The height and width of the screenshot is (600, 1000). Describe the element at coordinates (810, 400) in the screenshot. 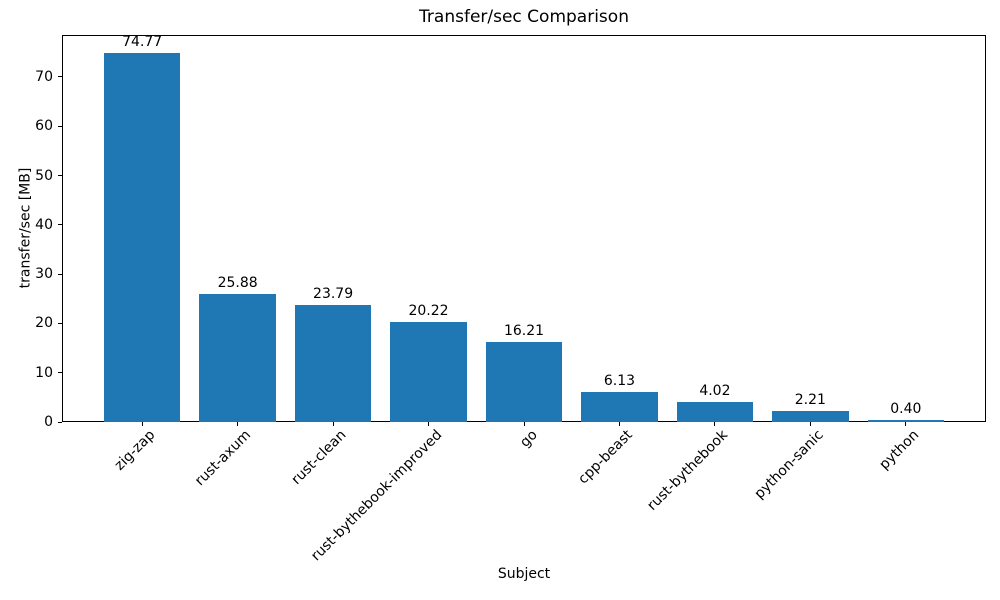

I see `bar-value-label: 2.21` at that location.